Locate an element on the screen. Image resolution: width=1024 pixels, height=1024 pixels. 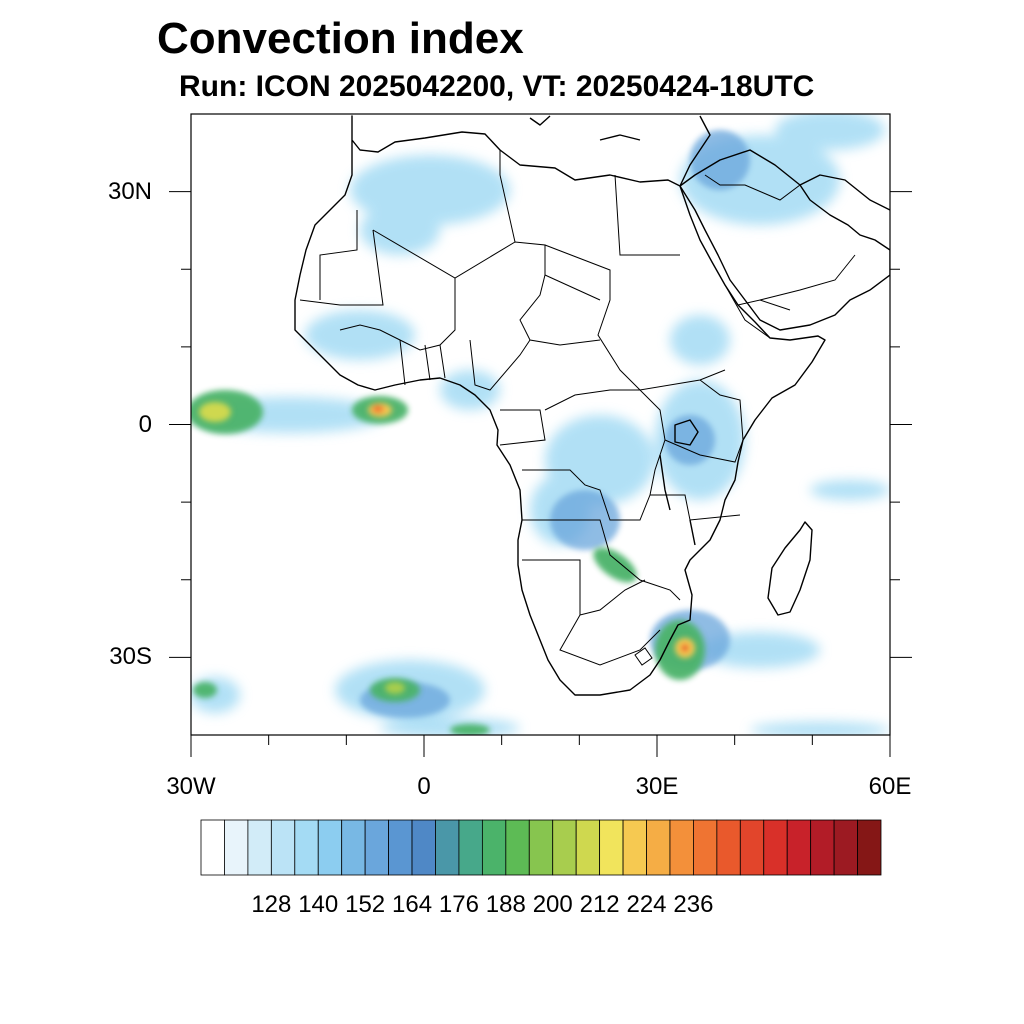
colorbar-tick-label: 140 is located at coordinates (318, 904).